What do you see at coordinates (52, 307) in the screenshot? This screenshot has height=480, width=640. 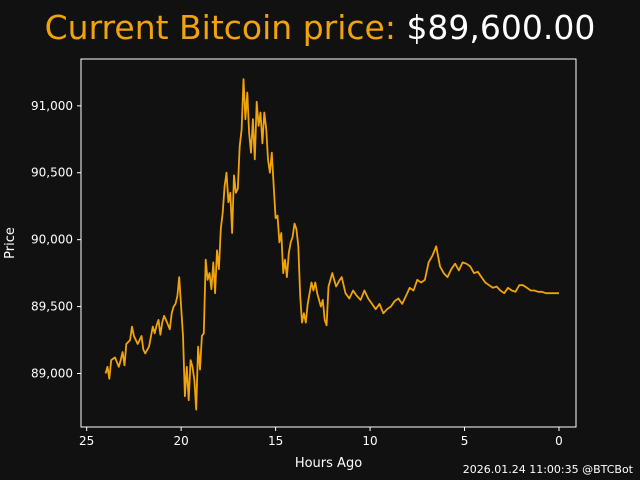 I see `y-tick-label: 89,500` at bounding box center [52, 307].